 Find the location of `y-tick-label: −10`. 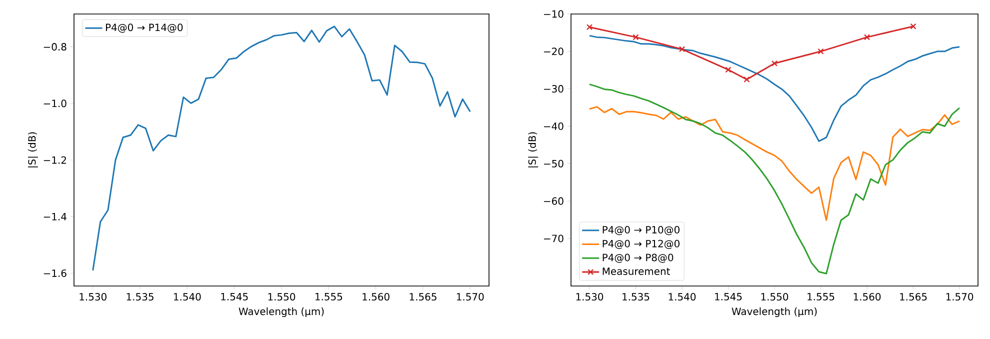

y-tick-label: −10 is located at coordinates (554, 14).